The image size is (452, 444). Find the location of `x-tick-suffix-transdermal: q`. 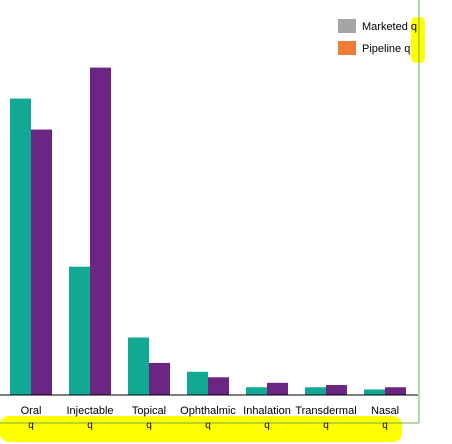

x-tick-suffix-transdermal: q is located at coordinates (326, 425).